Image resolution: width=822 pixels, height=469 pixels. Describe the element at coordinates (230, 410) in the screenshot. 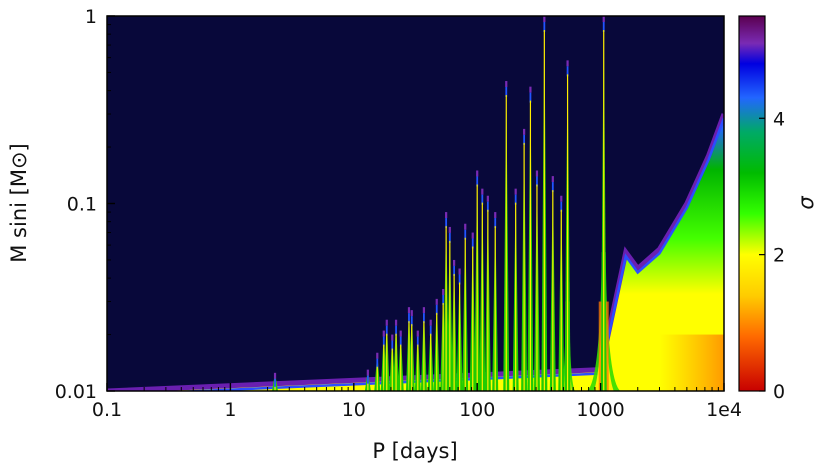

I see `x-tick-label-1: 1` at that location.